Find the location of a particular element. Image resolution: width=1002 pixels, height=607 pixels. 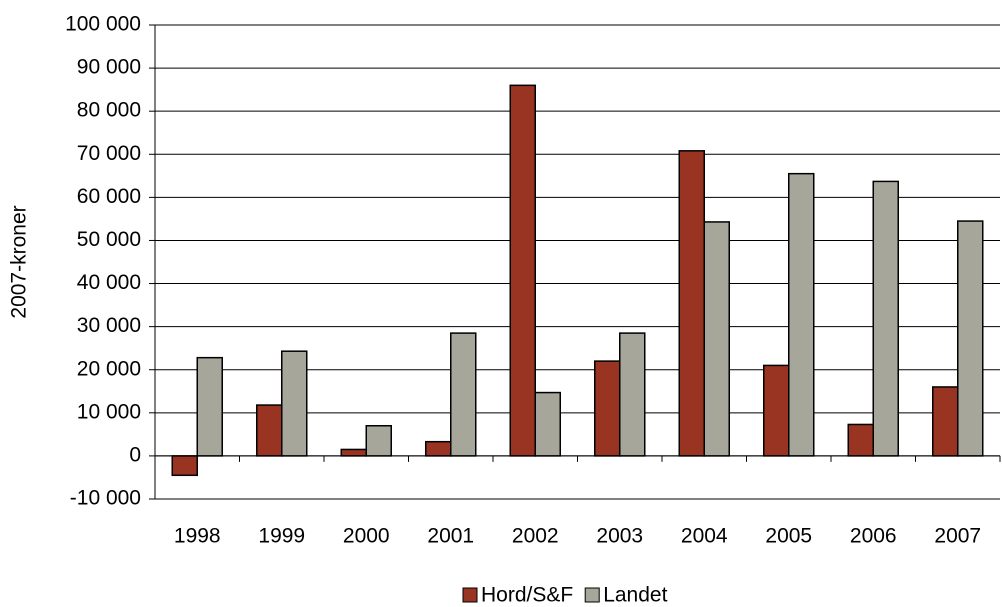

y-tick-label: 0 is located at coordinates (135, 454).